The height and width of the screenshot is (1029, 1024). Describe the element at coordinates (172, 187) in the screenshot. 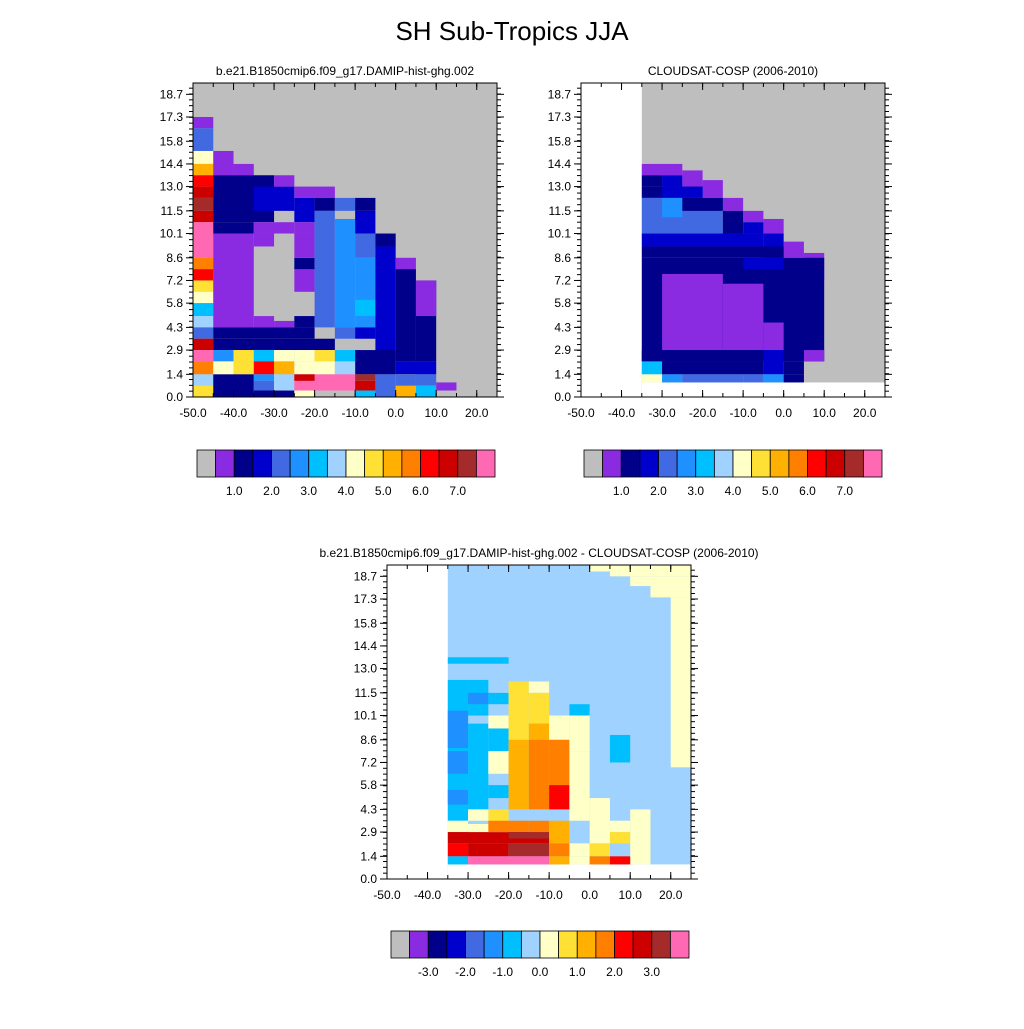

I see `p1-ytick-label: 13.0` at that location.